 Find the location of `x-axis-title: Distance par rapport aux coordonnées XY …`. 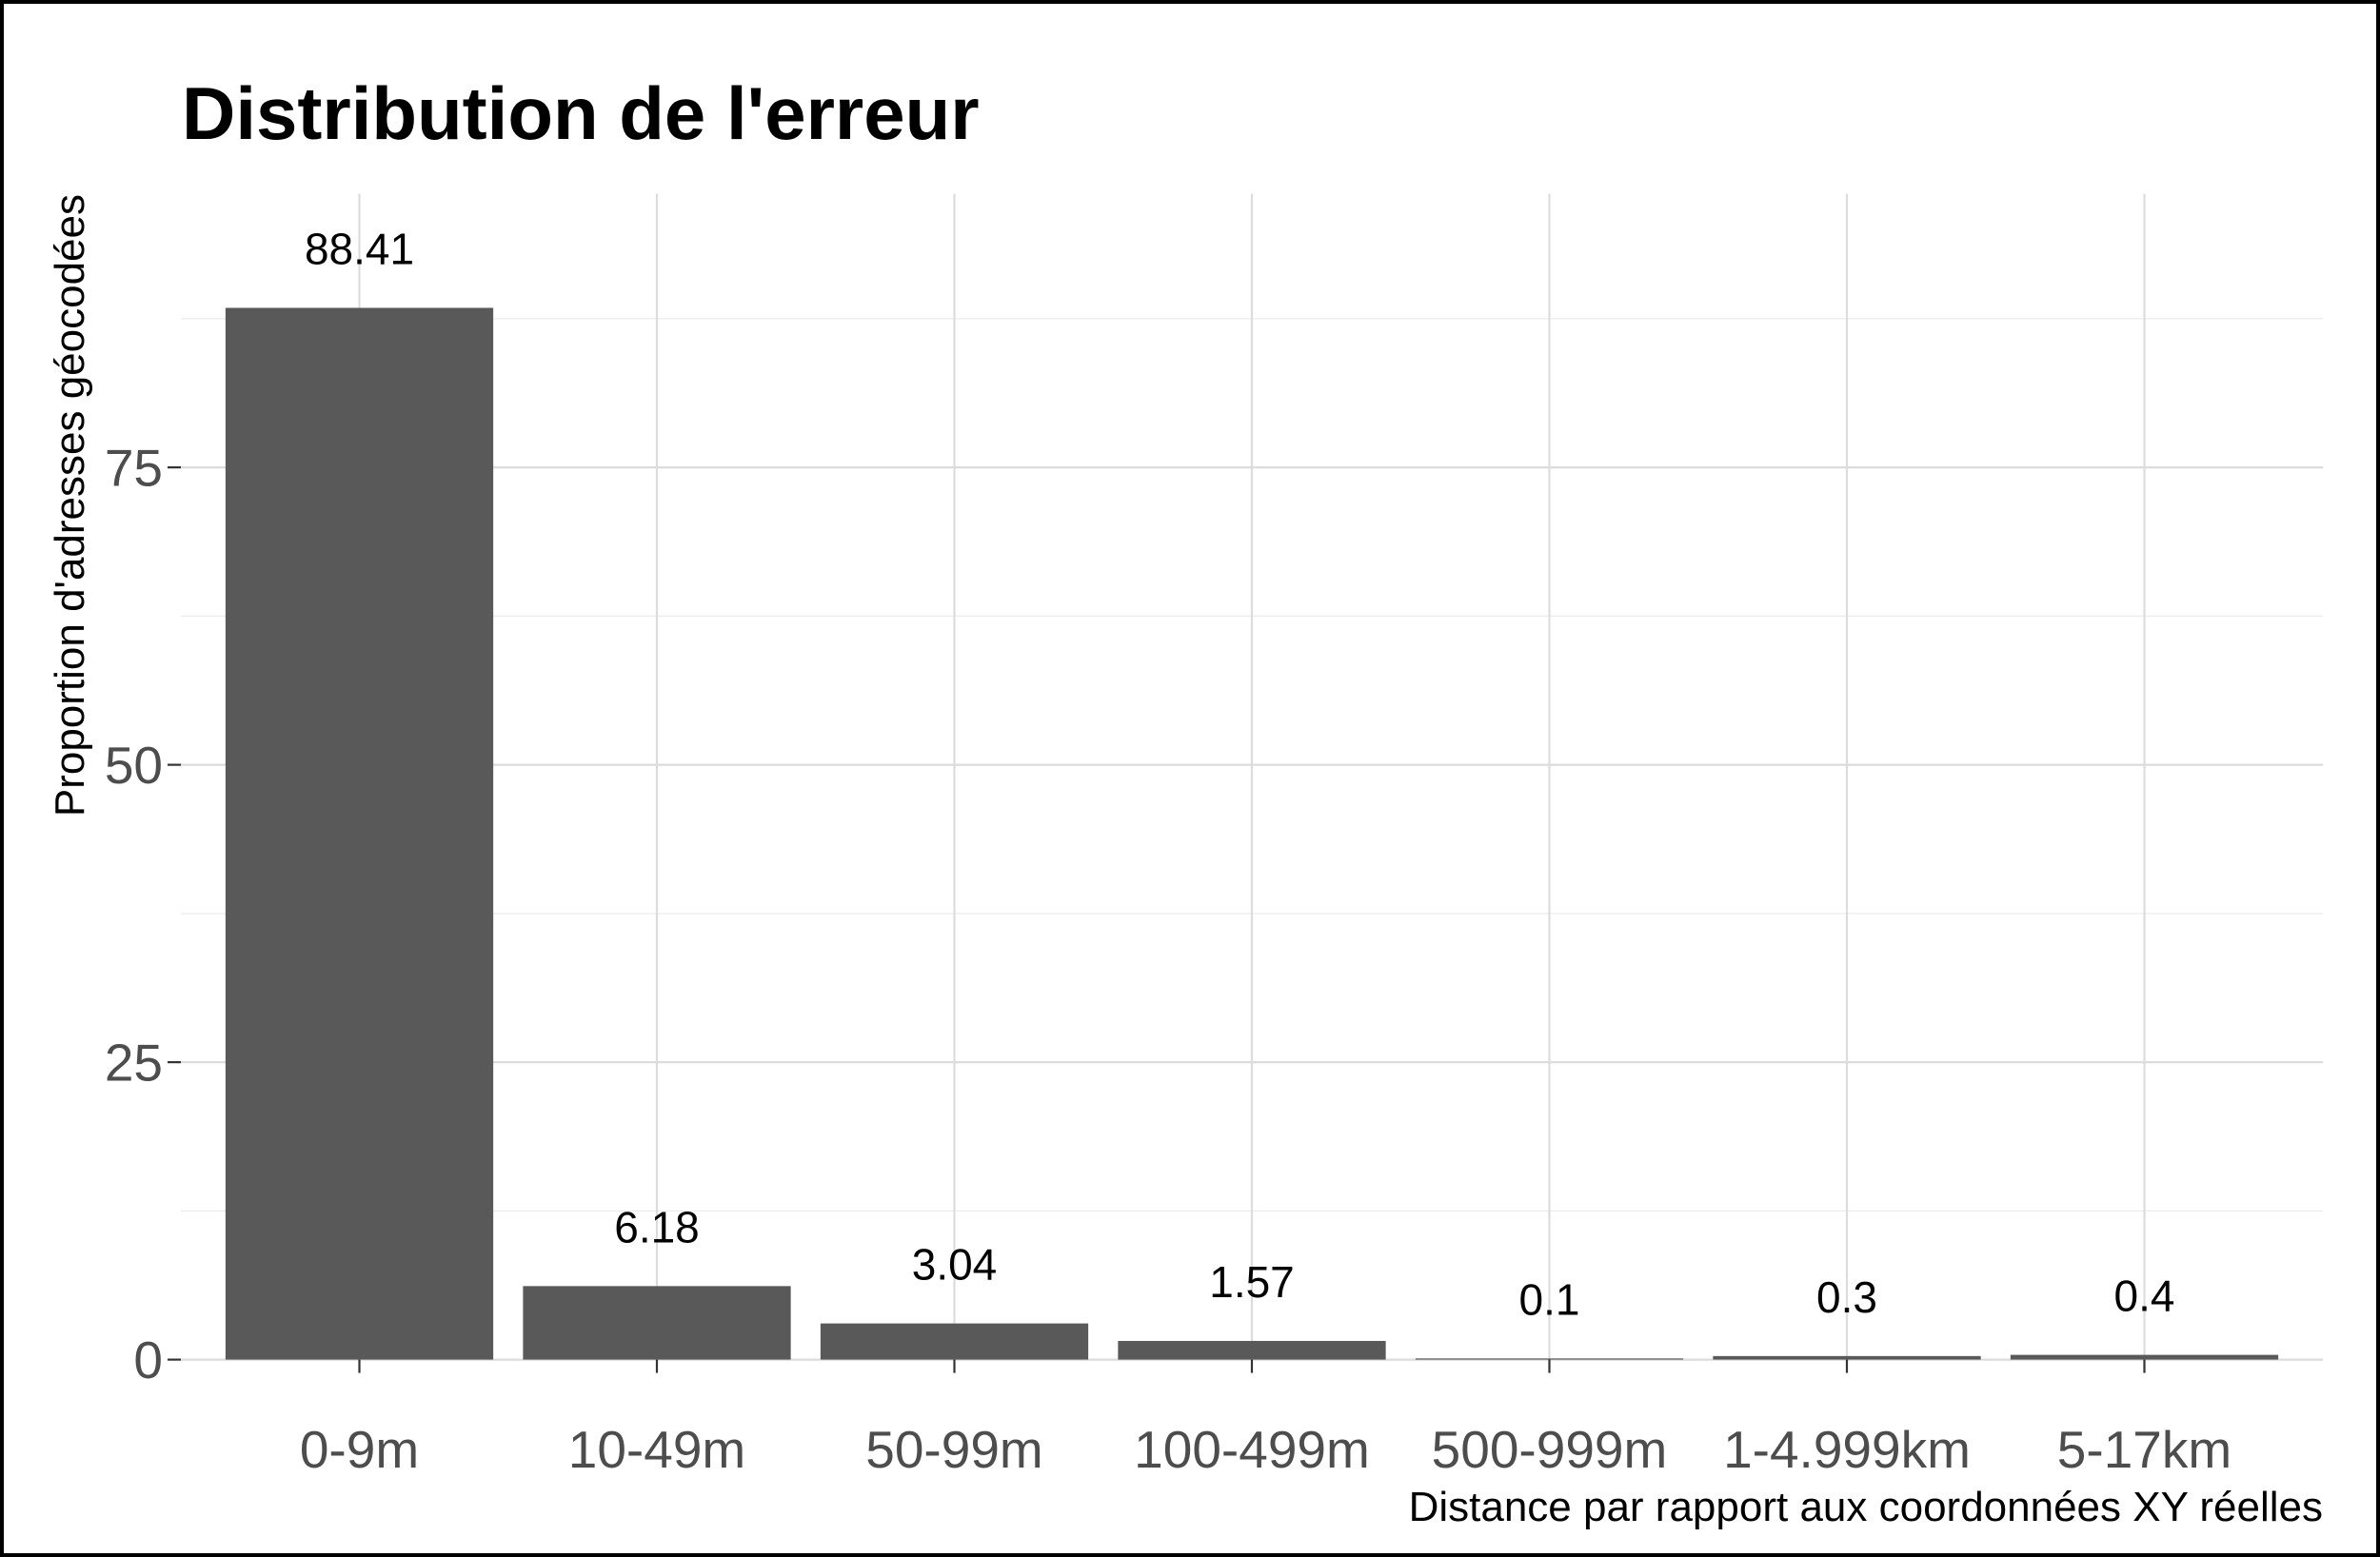

x-axis-title: Distance par rapport aux coordonnées XY … is located at coordinates (1866, 1507).